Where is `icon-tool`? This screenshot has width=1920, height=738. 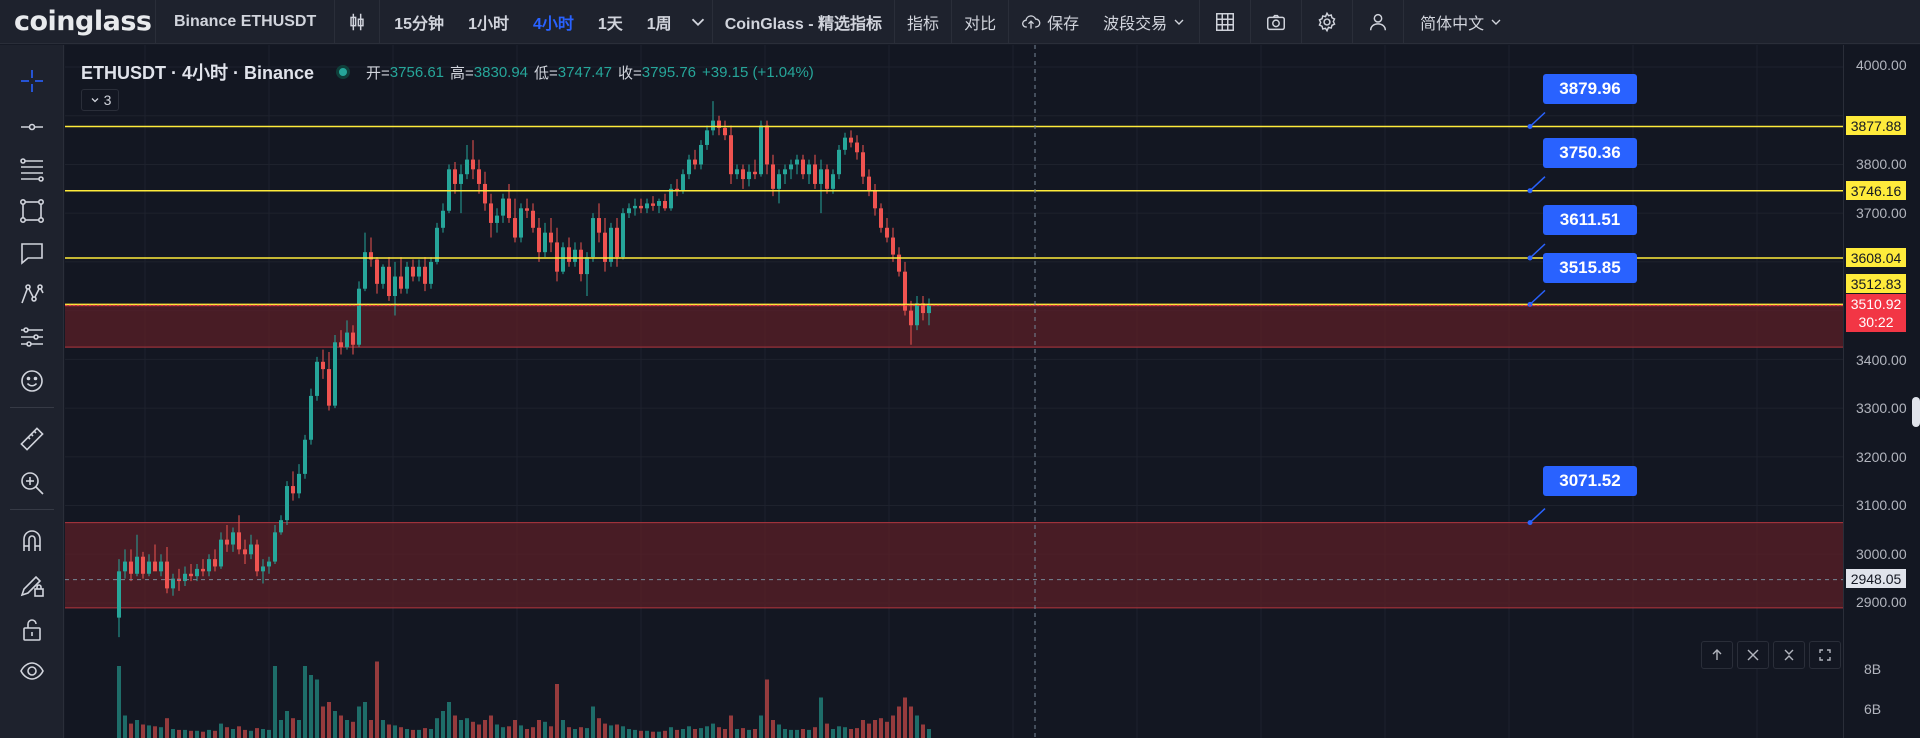 icon-tool is located at coordinates (32, 381).